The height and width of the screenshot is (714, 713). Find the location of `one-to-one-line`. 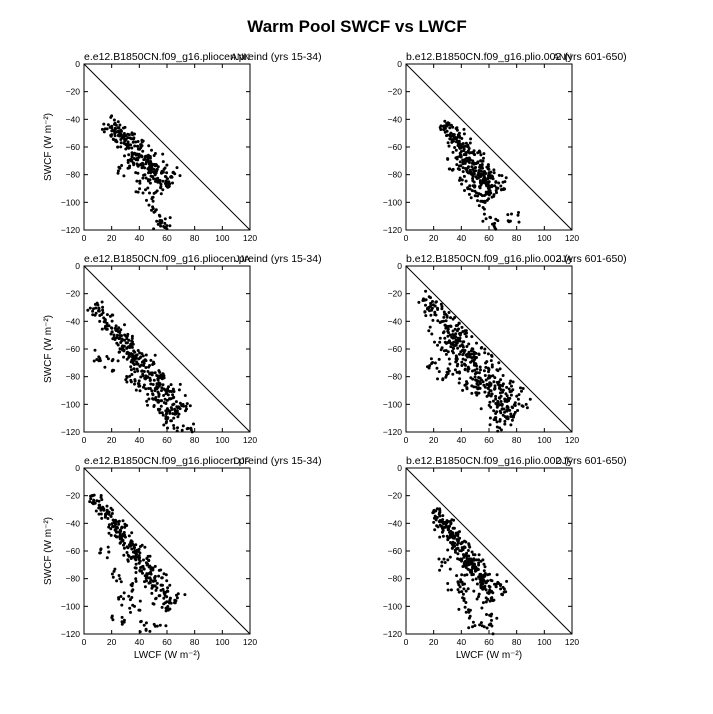

one-to-one-line is located at coordinates (167, 551).